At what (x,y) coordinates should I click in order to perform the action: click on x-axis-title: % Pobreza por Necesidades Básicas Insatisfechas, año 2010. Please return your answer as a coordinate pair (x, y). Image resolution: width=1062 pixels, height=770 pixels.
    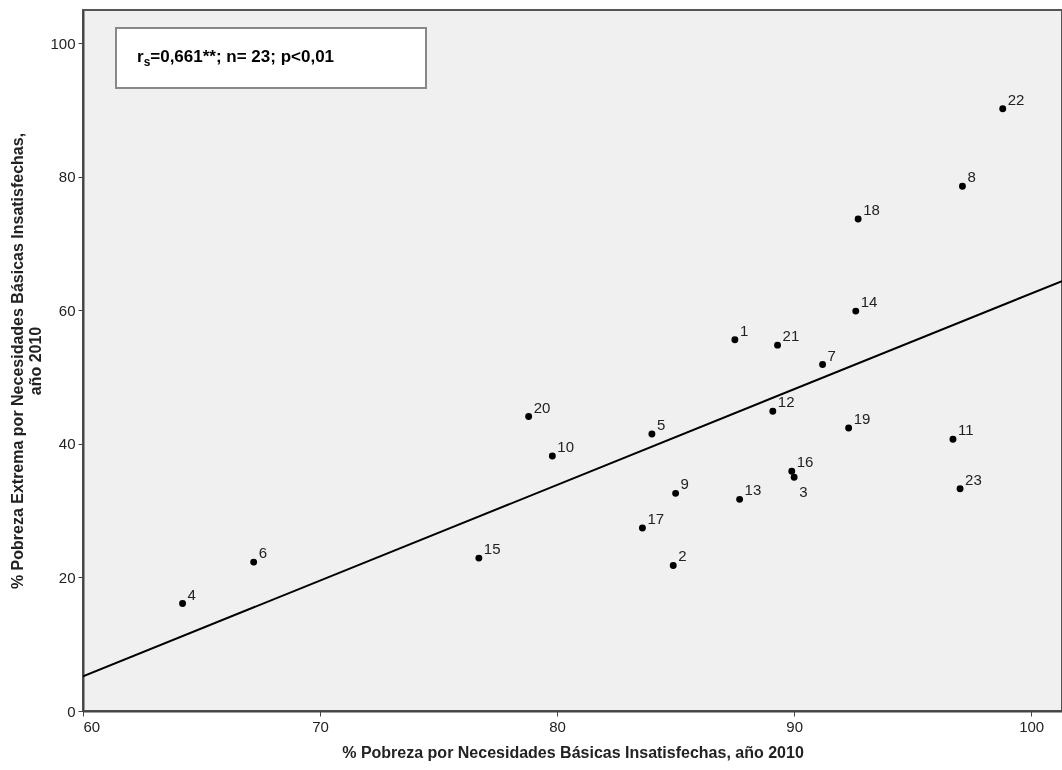
    Looking at the image, I should click on (573, 752).